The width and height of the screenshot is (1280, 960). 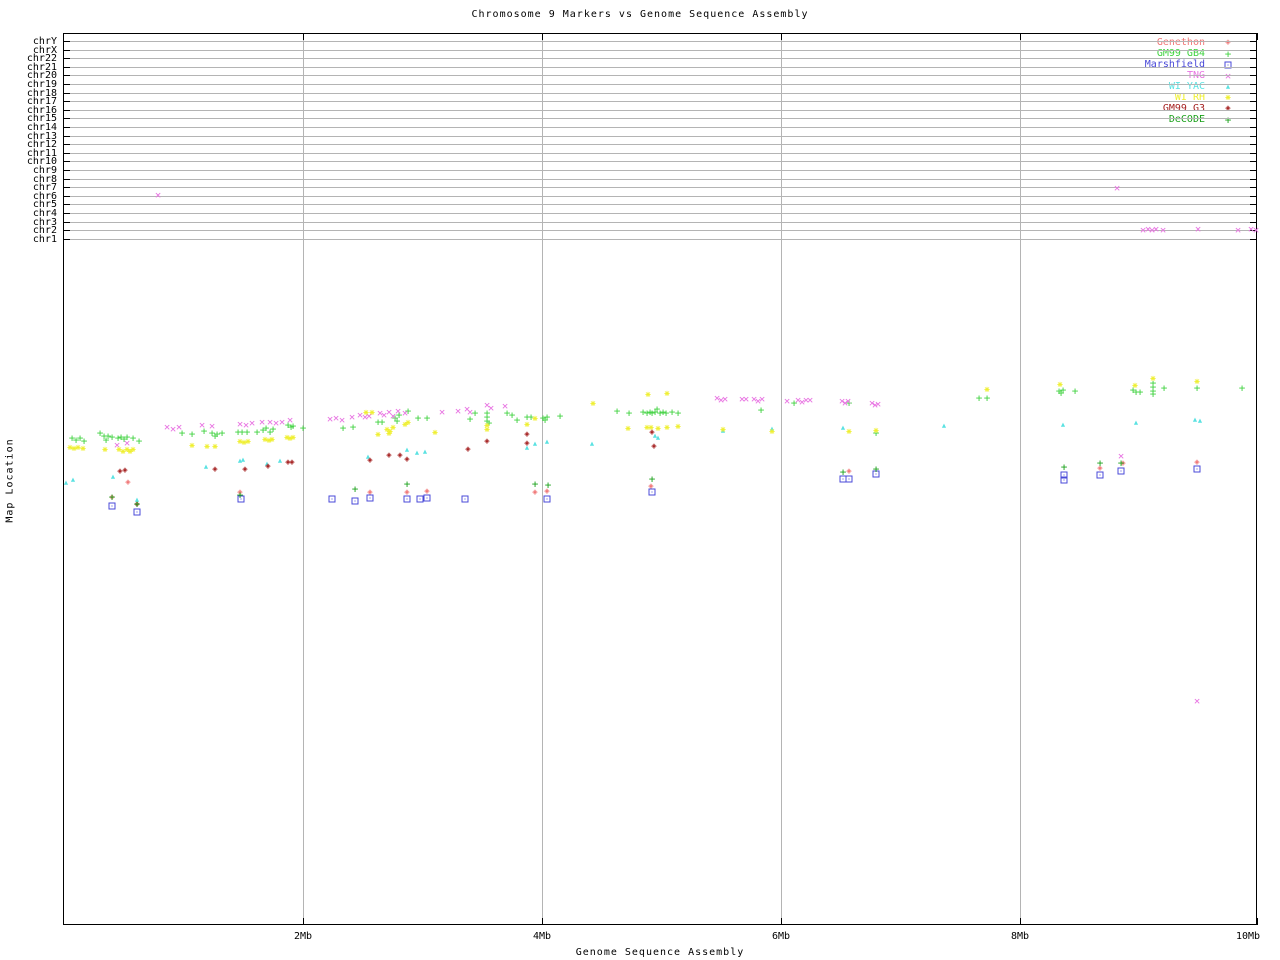 I want to click on y-axis-title: Map Location, so click(x=10, y=480).